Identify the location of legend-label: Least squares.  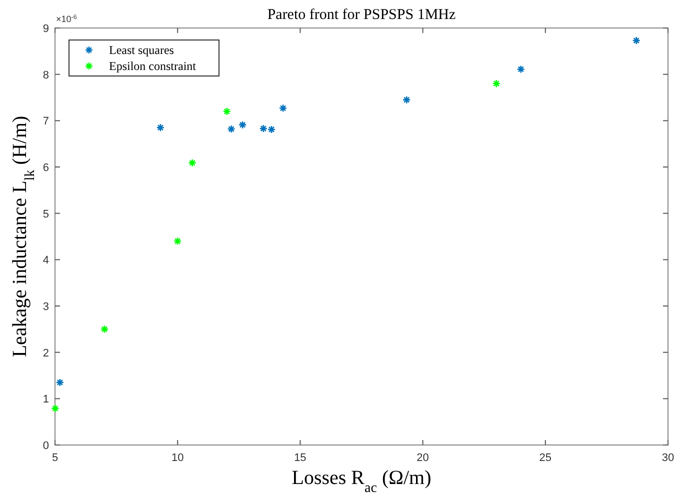
(141, 50).